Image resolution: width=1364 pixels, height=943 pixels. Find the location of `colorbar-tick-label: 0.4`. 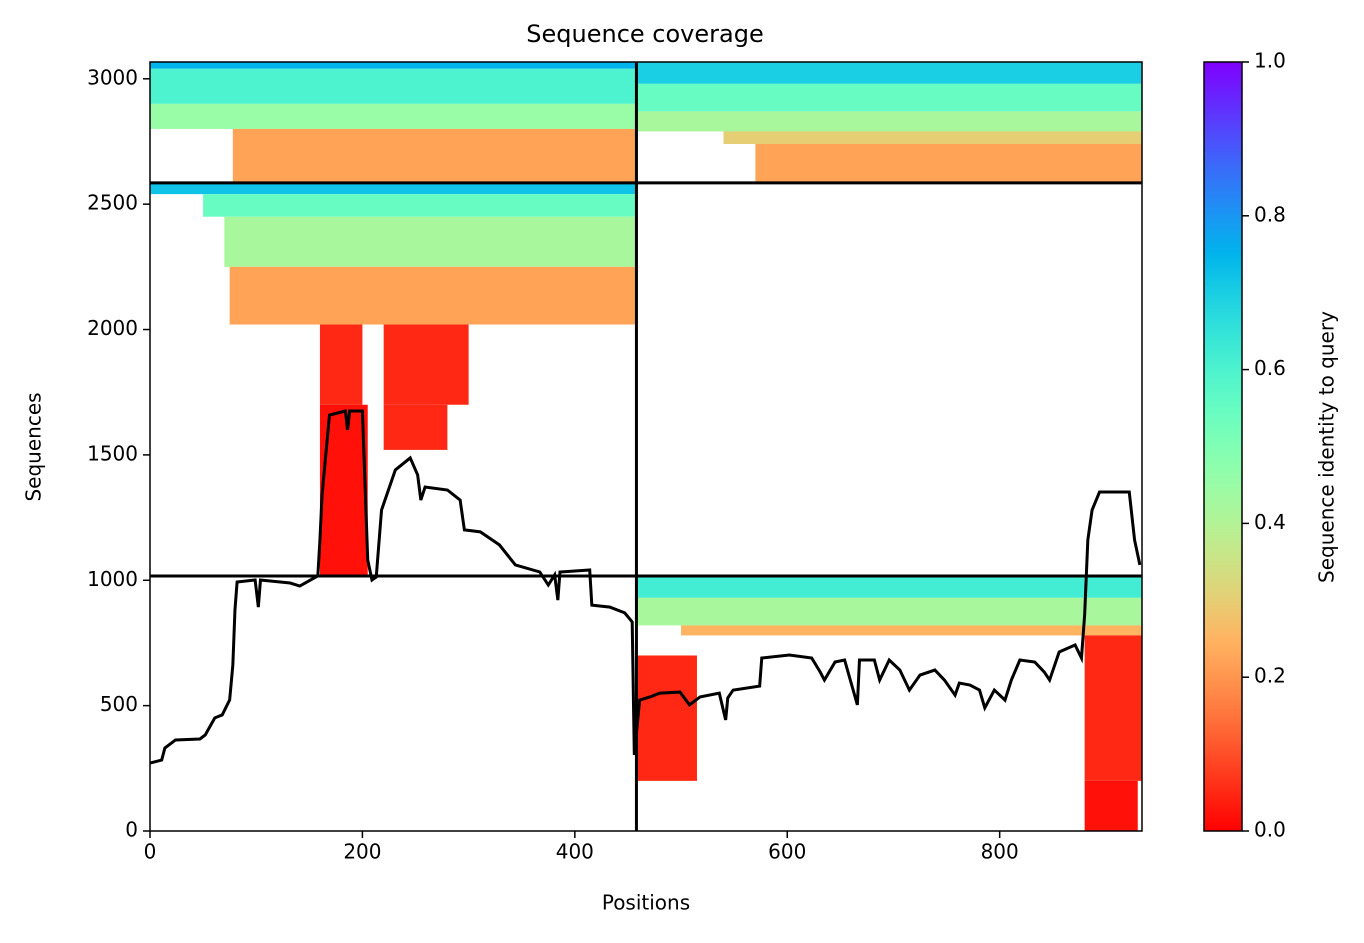

colorbar-tick-label: 0.4 is located at coordinates (1270, 522).